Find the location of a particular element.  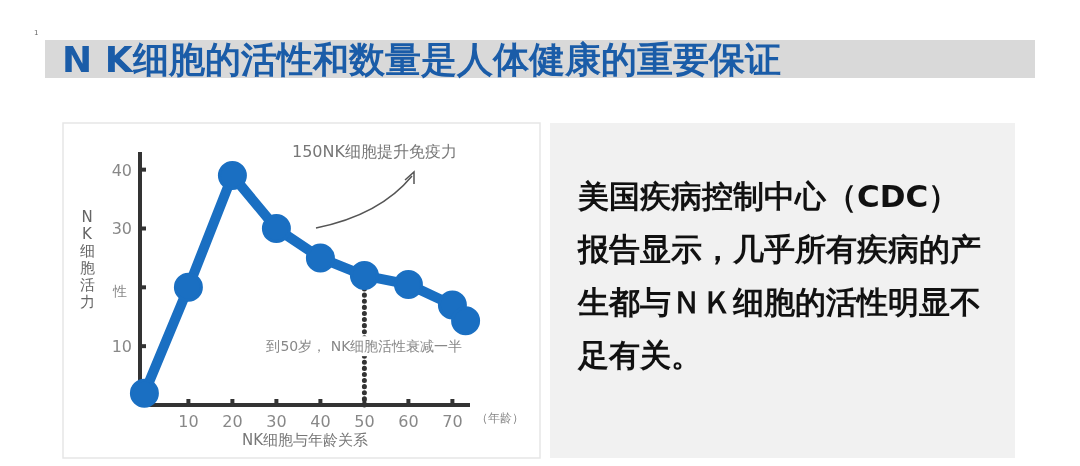

text: （年龄） is located at coordinates (500, 418).